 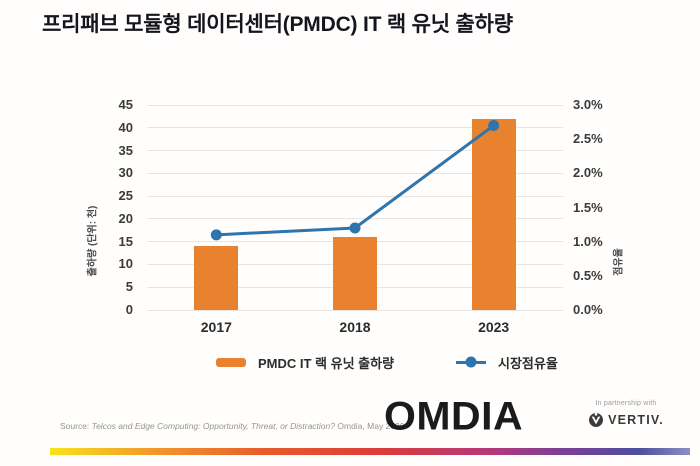 What do you see at coordinates (454, 416) in the screenshot?
I see `omdia-logo: OMDIA` at bounding box center [454, 416].